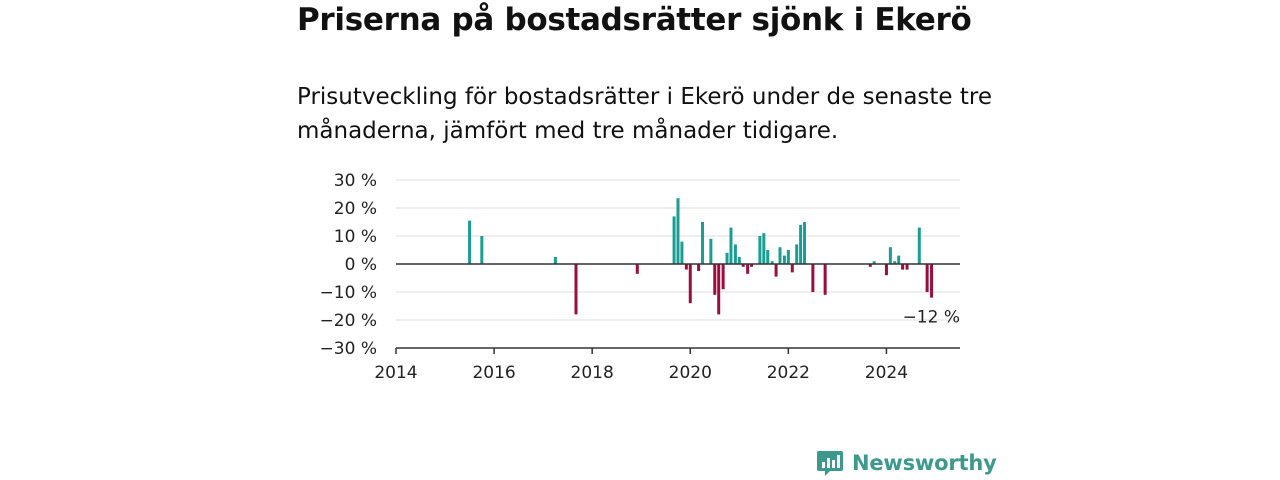 The image size is (1280, 480). What do you see at coordinates (348, 293) in the screenshot?
I see `y-tick-label: −10 %` at bounding box center [348, 293].